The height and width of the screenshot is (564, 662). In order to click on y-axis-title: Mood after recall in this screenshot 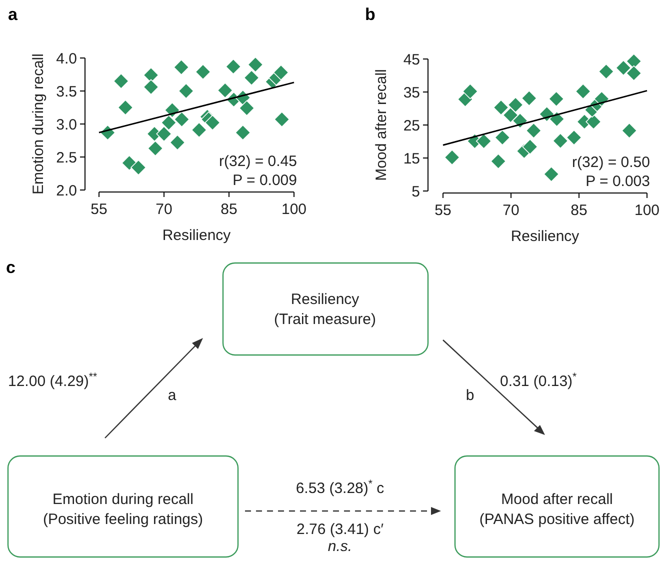, I will do `click(381, 125)`.